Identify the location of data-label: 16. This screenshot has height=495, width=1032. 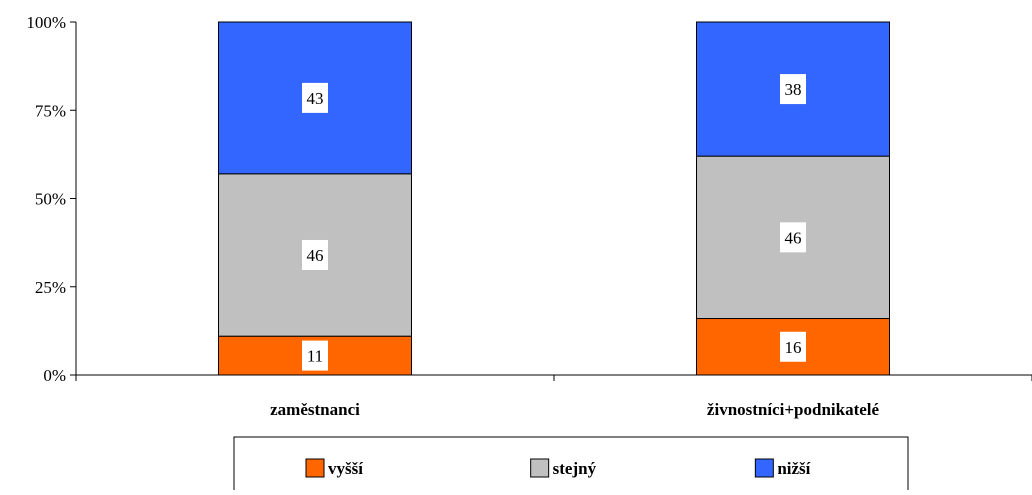
(793, 347).